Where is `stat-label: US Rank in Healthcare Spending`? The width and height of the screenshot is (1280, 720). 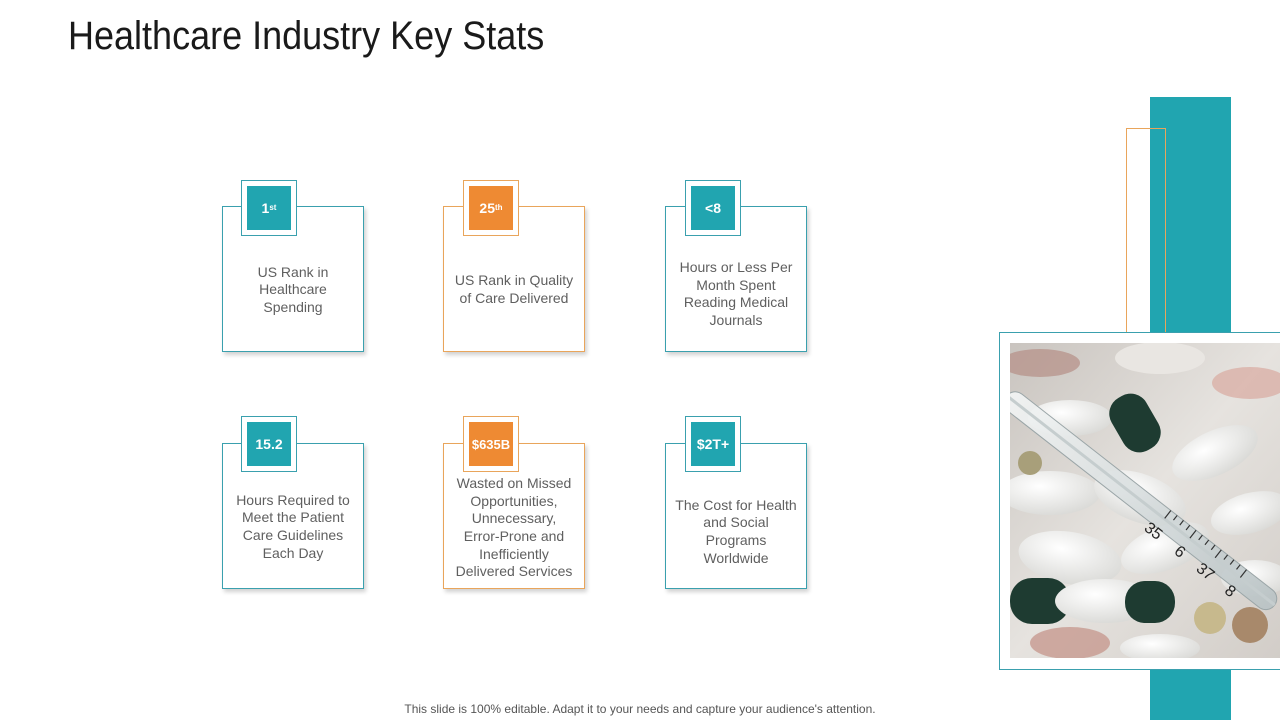
stat-label: US Rank in Healthcare Spending is located at coordinates (293, 289).